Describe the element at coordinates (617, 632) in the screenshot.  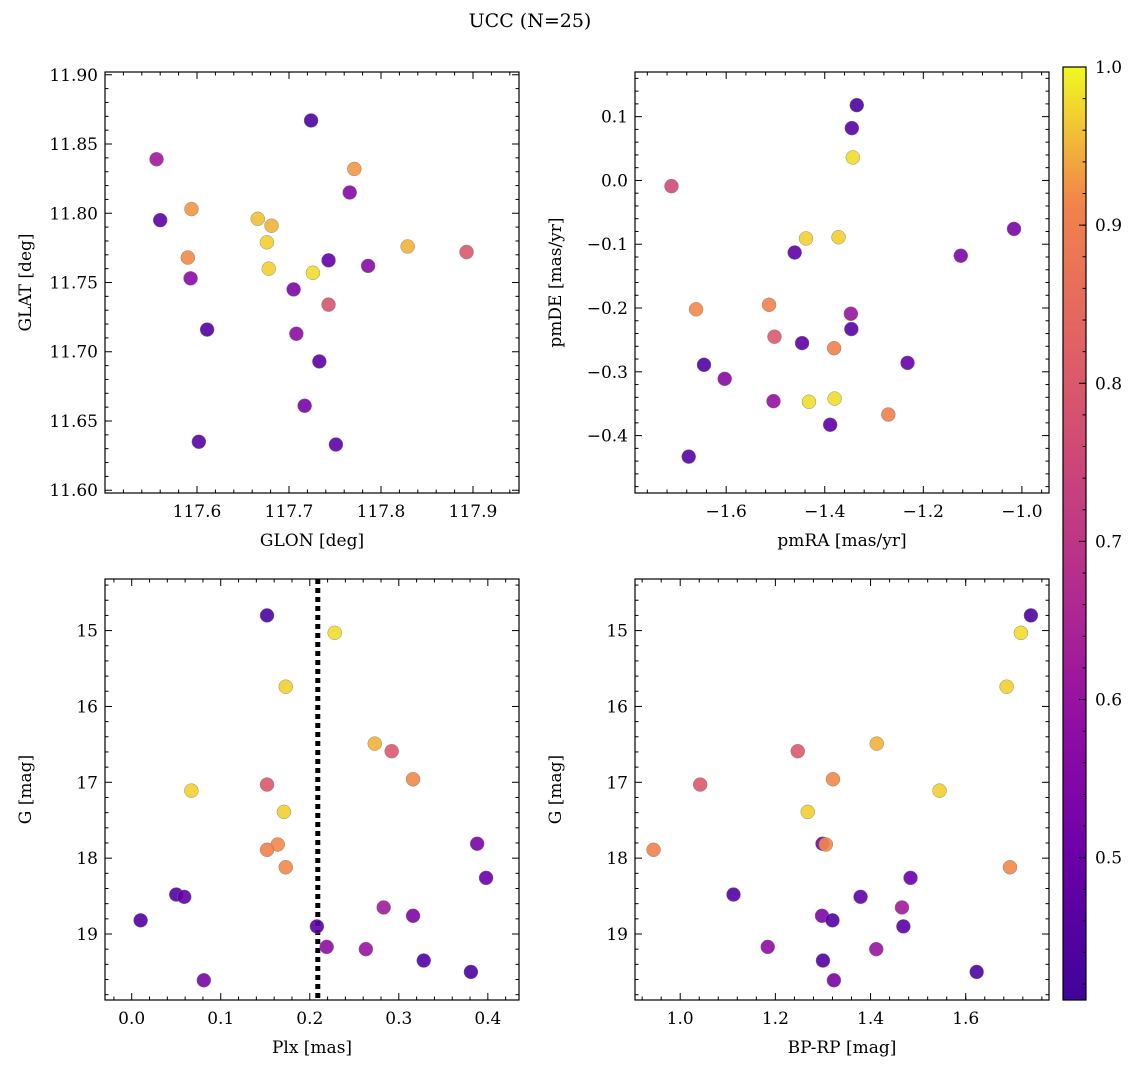
I see `y-tick-label: 15` at that location.